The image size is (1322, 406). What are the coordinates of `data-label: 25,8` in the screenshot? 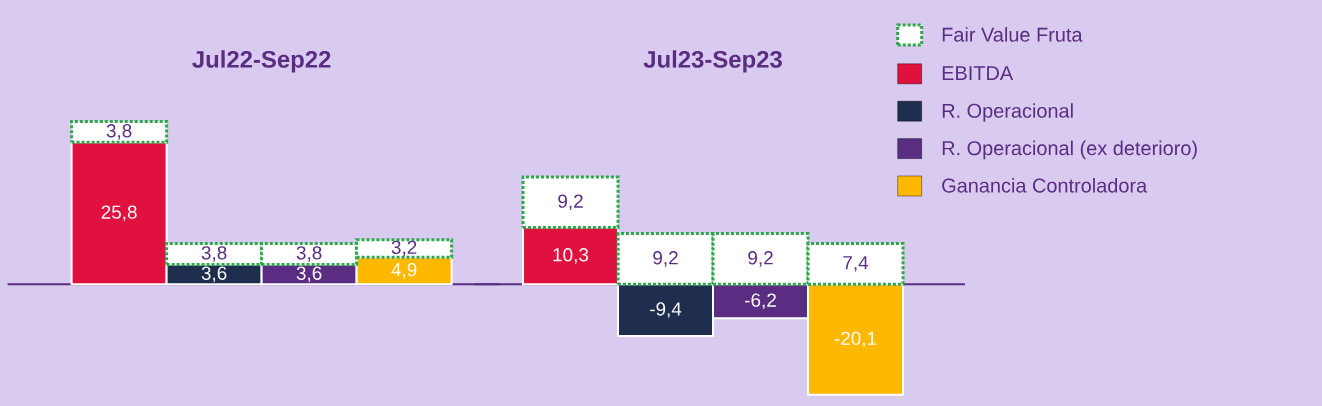 It's located at (119, 213).